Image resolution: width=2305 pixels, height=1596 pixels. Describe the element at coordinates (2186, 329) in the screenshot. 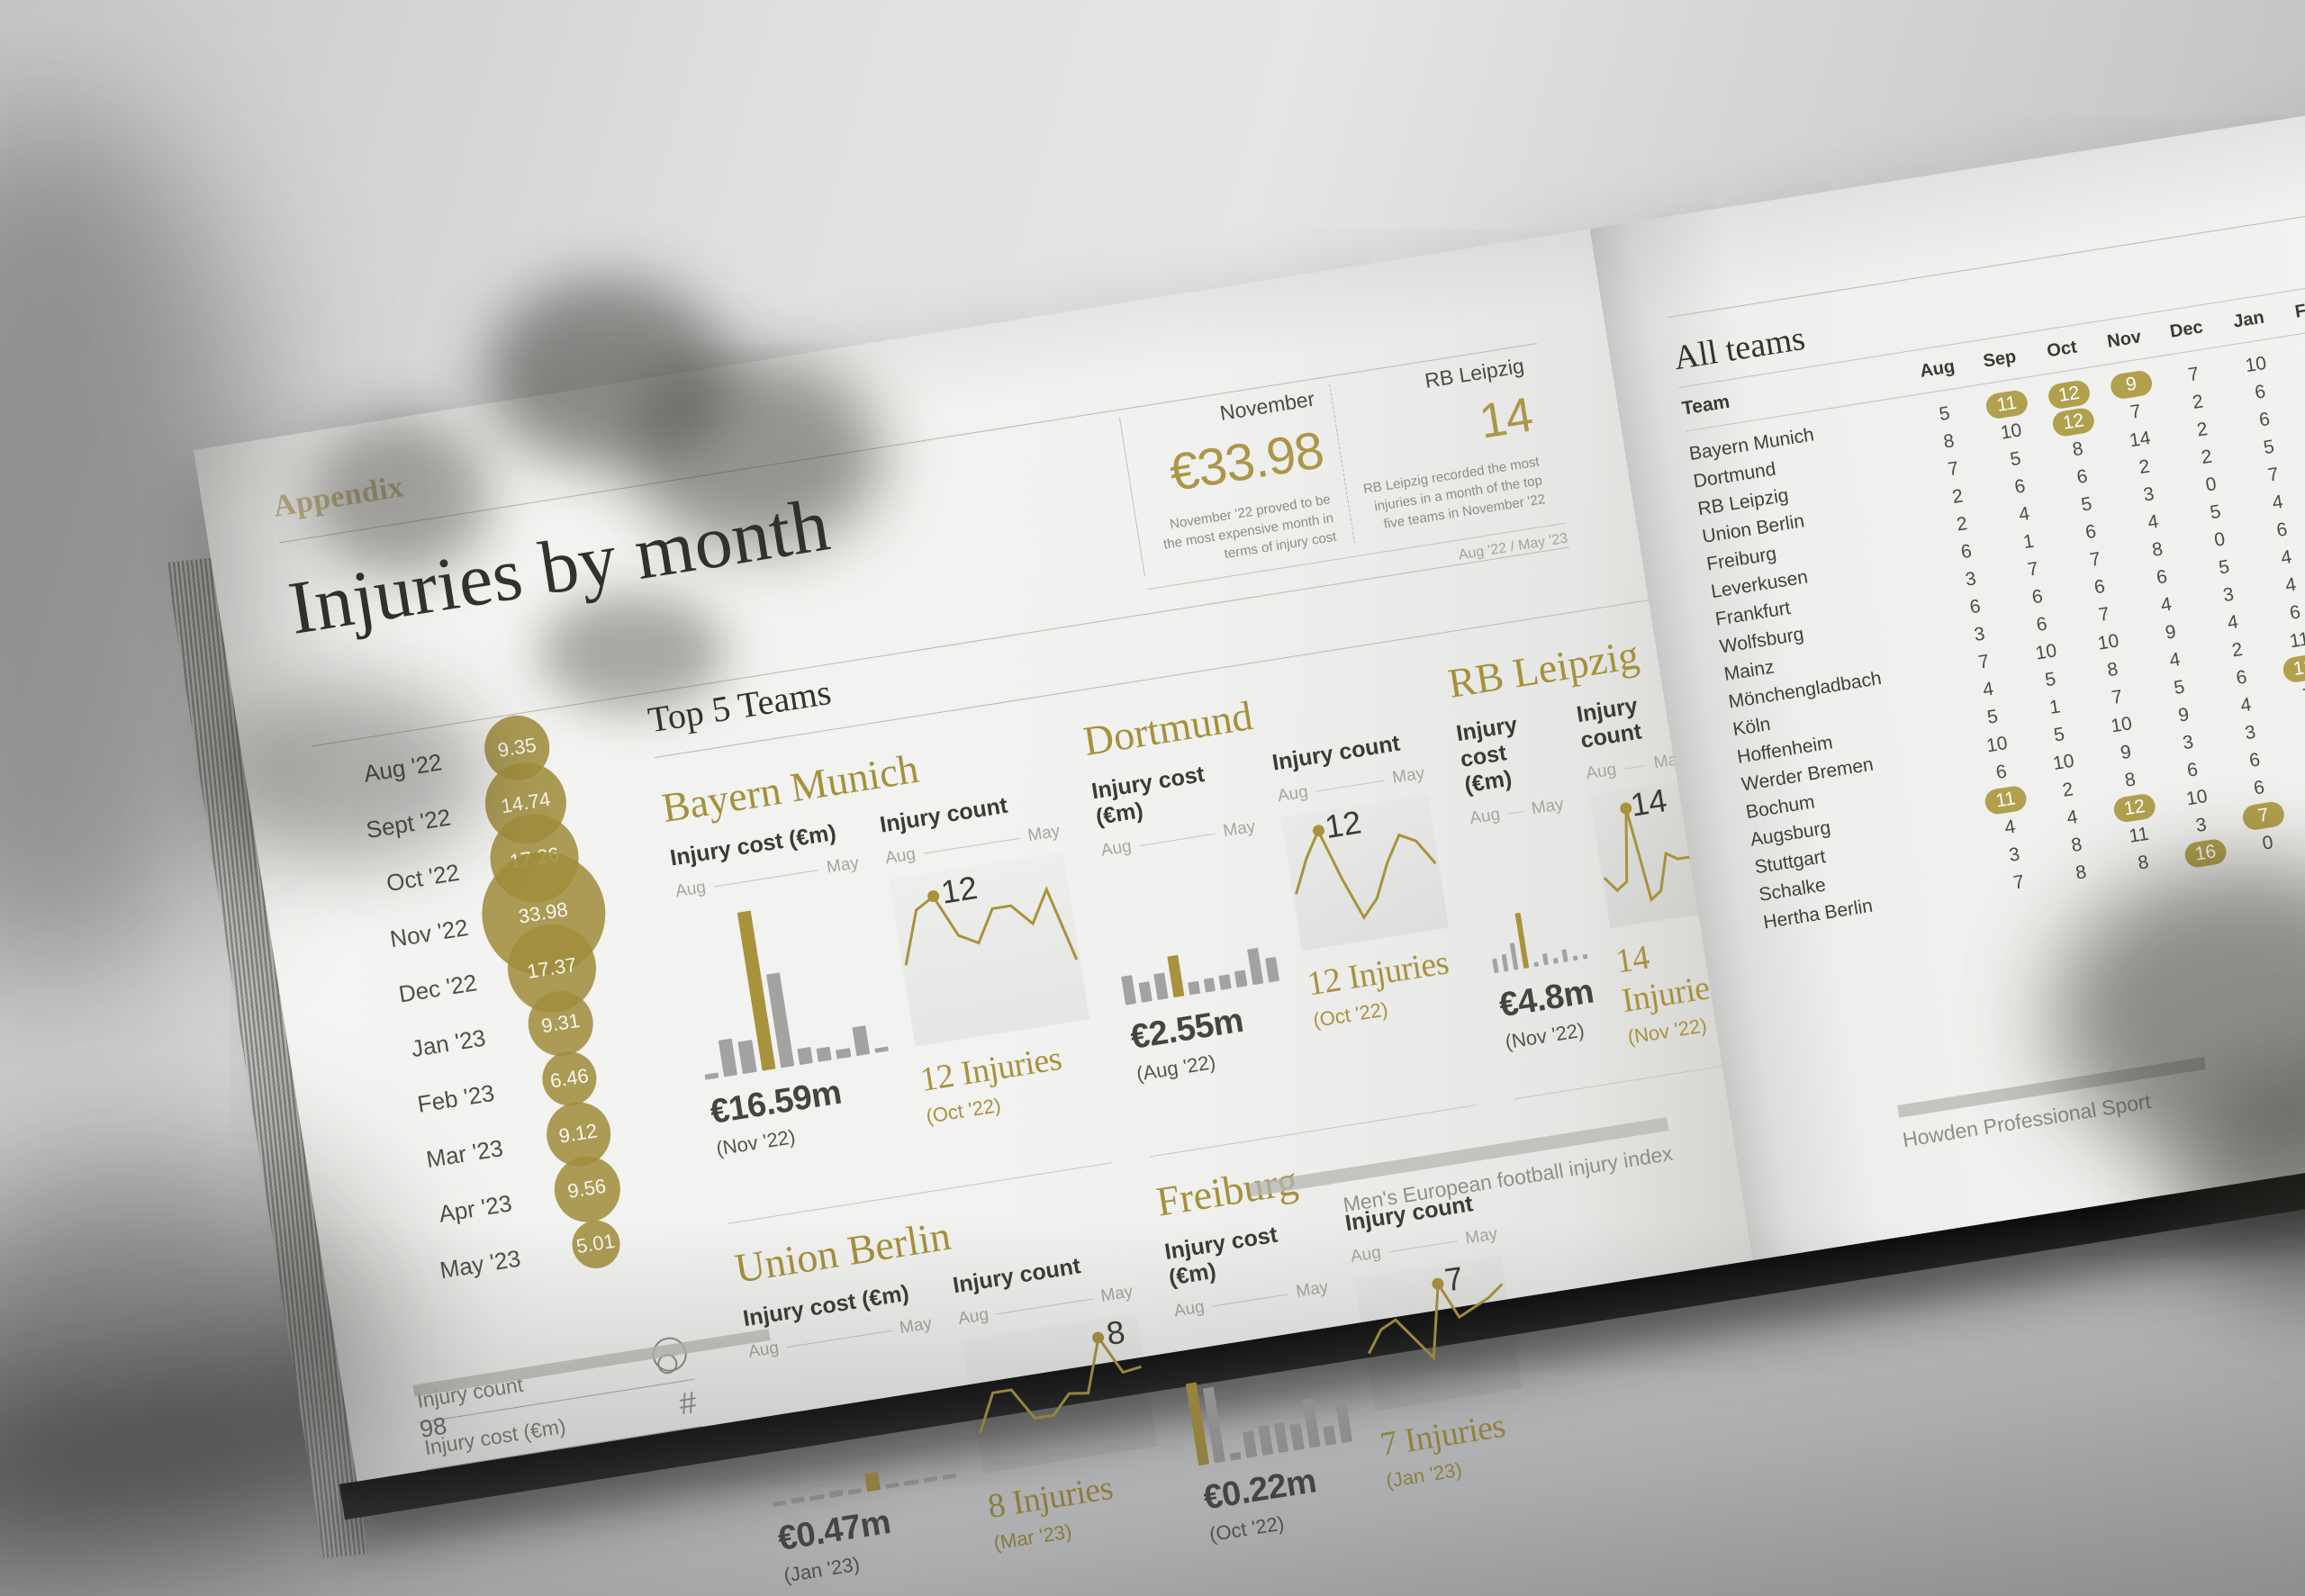

I see `table-header-month: Dec` at that location.